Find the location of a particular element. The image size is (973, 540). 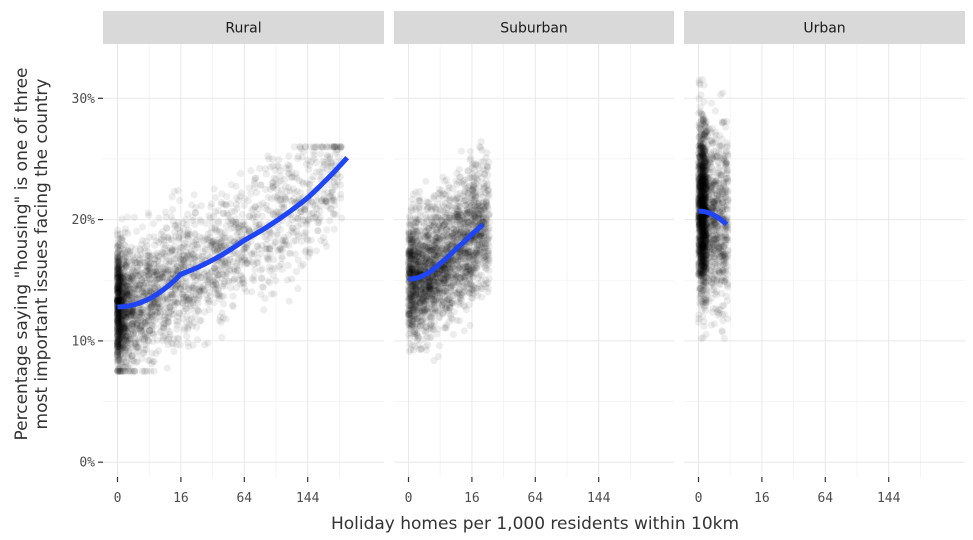

facet-strip-label: Suburban is located at coordinates (534, 29).